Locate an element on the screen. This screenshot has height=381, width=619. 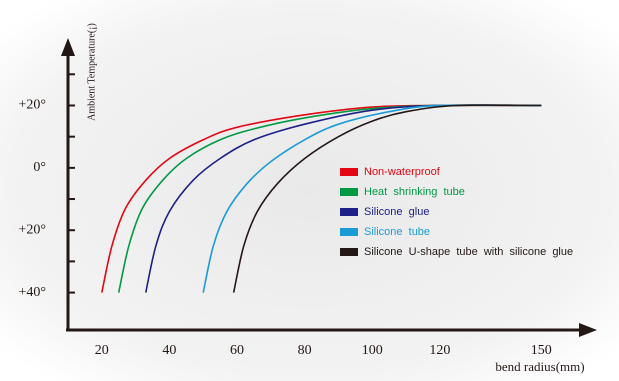
x-tick-label: 60 is located at coordinates (237, 350).